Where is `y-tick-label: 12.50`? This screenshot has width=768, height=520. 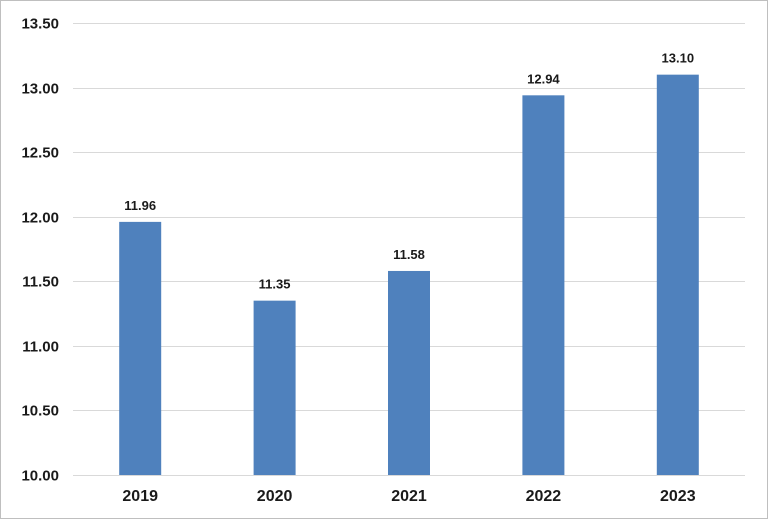 y-tick-label: 12.50 is located at coordinates (40, 153).